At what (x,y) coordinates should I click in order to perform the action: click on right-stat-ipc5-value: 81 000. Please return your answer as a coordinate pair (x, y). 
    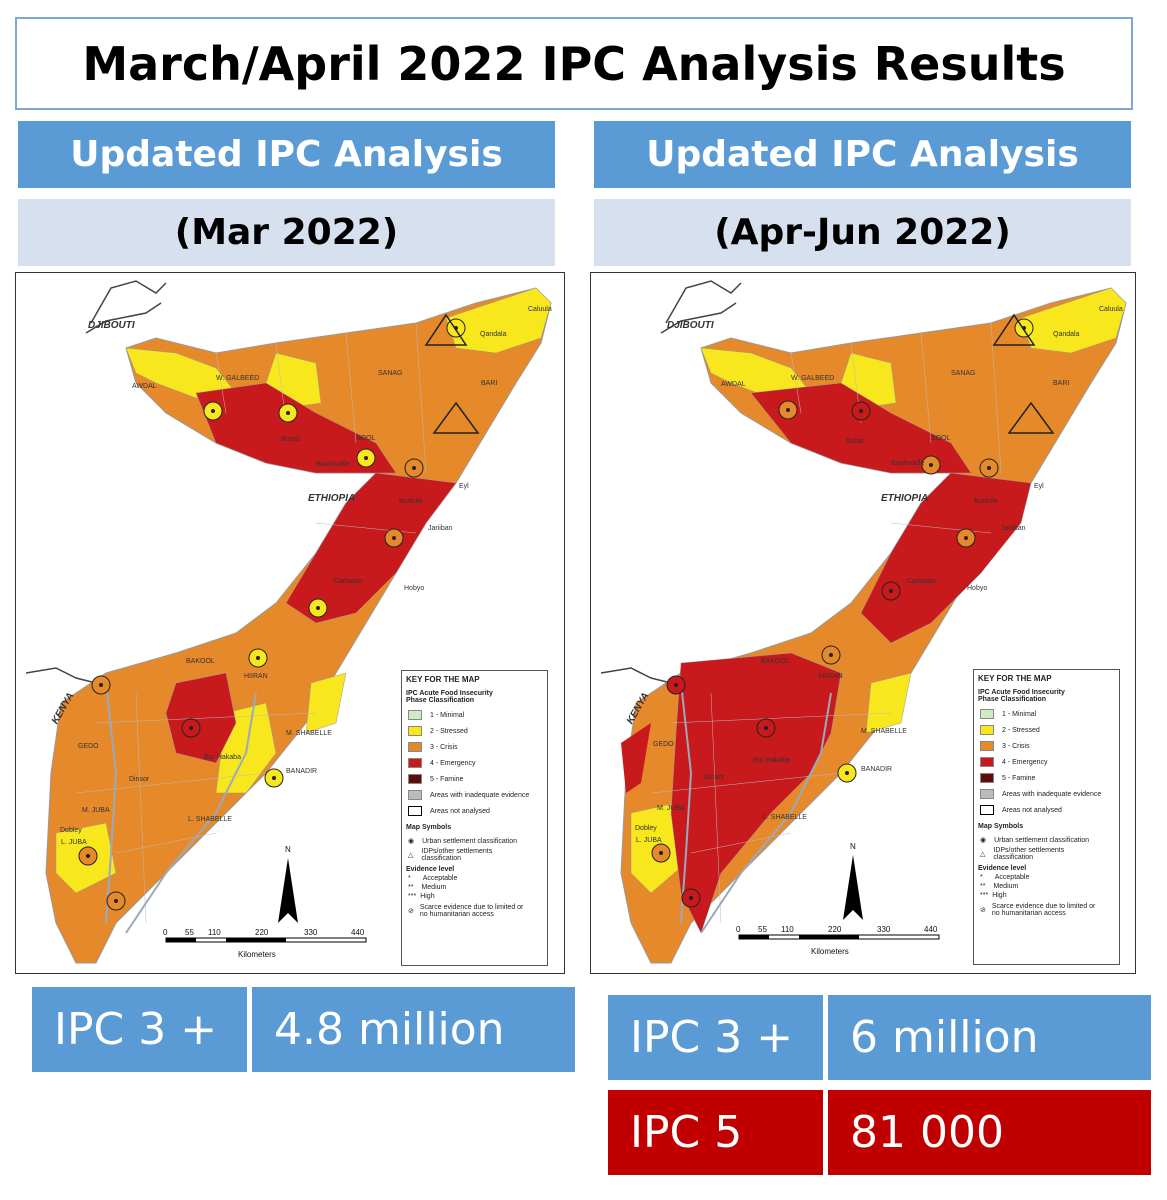
    Looking at the image, I should click on (989, 1132).